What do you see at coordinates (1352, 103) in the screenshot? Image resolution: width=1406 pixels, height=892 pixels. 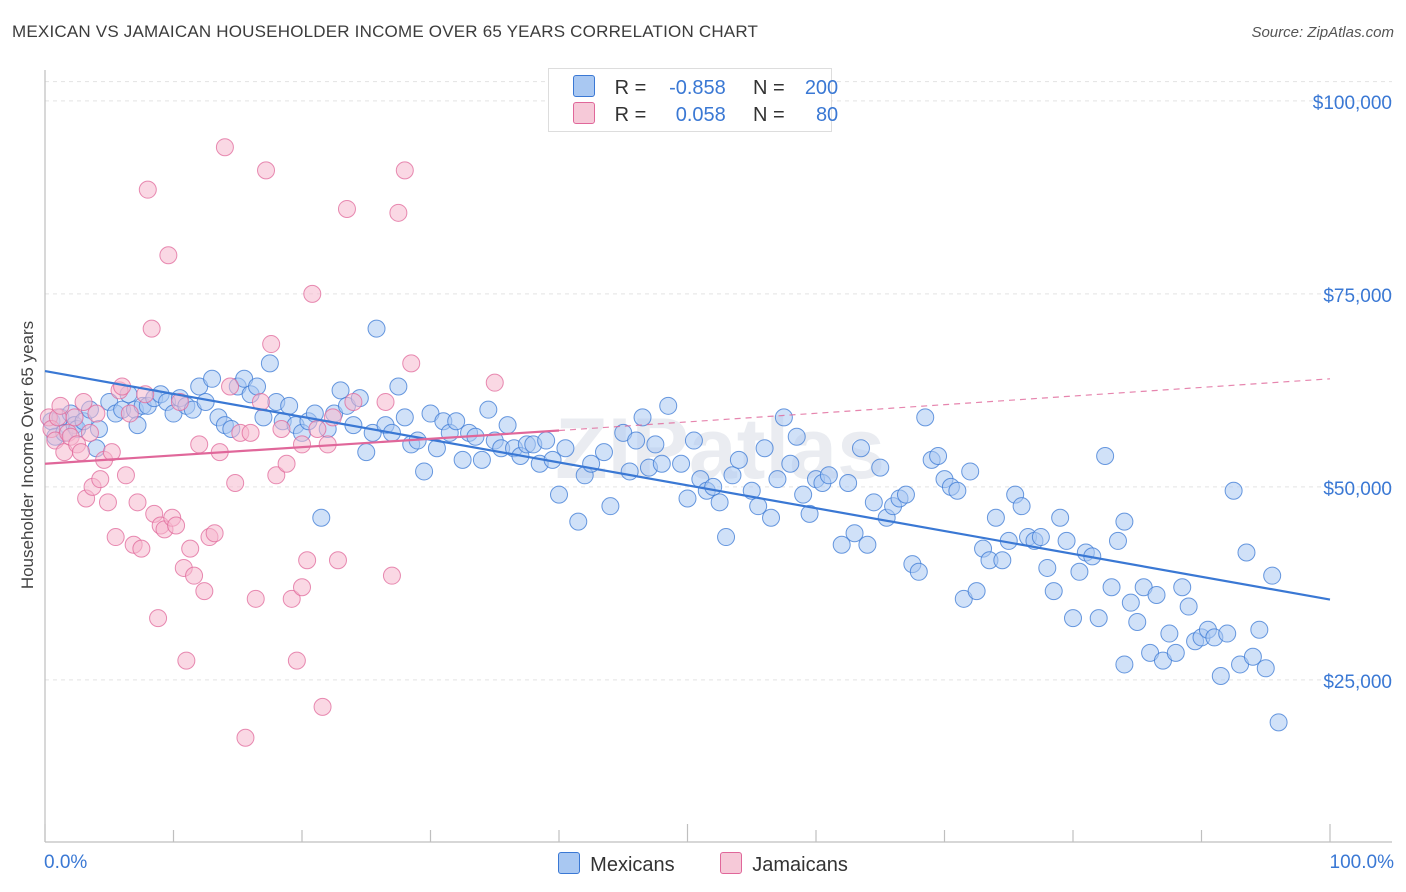 I see `y-tick-label: $100,000` at bounding box center [1352, 103].